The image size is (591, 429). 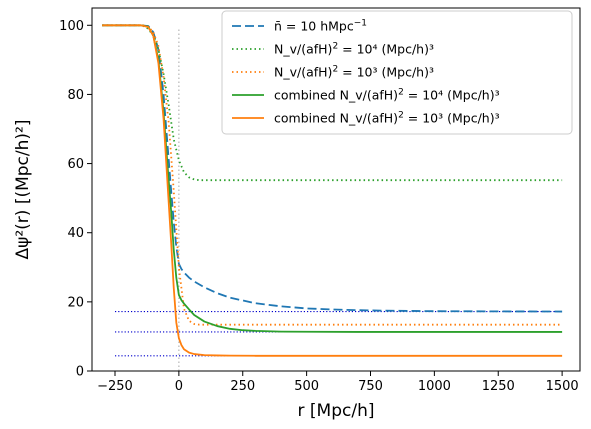 What do you see at coordinates (179, 386) in the screenshot?
I see `x-tick-label: 0` at bounding box center [179, 386].